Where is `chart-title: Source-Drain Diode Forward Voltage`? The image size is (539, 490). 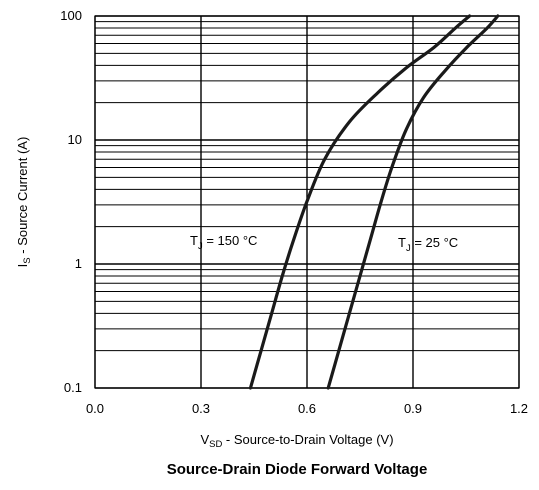 chart-title: Source-Drain Diode Forward Voltage is located at coordinates (297, 469).